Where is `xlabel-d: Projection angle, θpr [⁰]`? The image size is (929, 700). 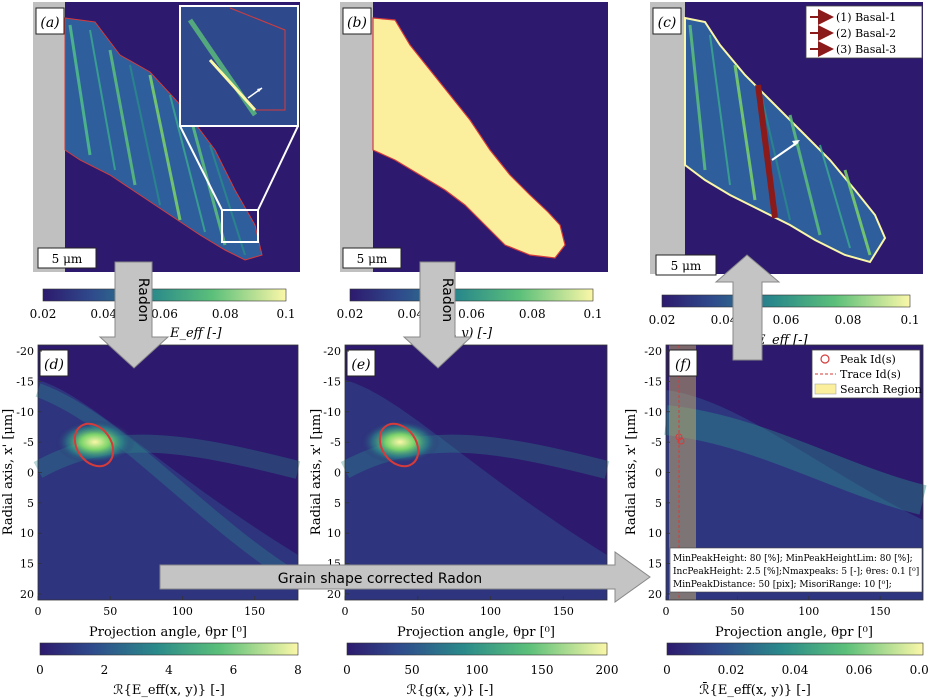
xlabel-d: Projection angle, θpr [⁰] is located at coordinates (168, 632).